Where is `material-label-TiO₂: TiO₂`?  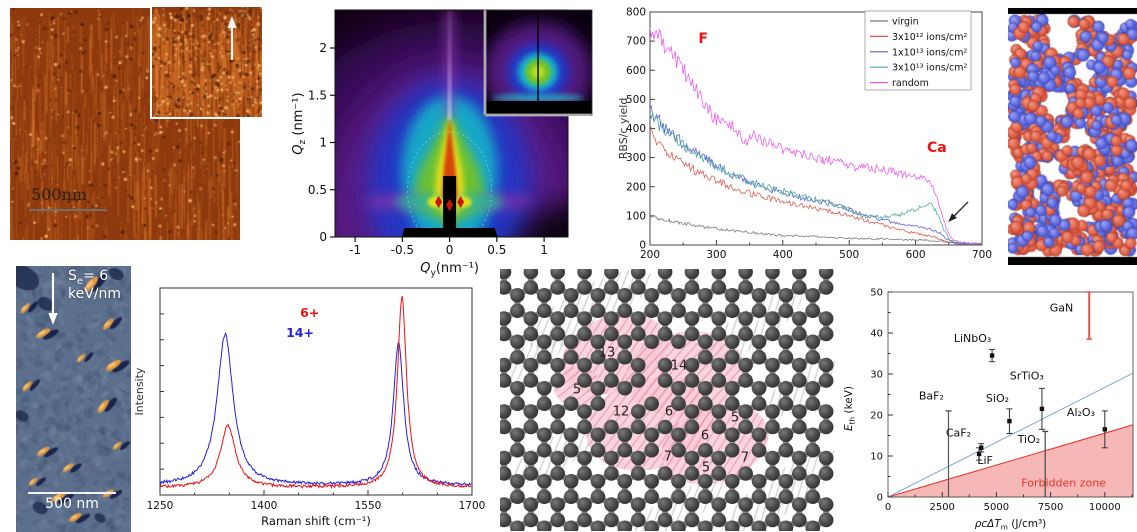
material-label-TiO₂: TiO₂ is located at coordinates (1029, 439).